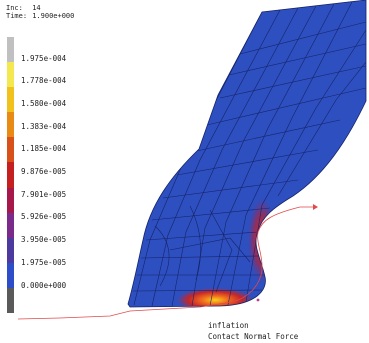  I want to click on legend-tick-label: 9.876e-005, so click(44, 171).